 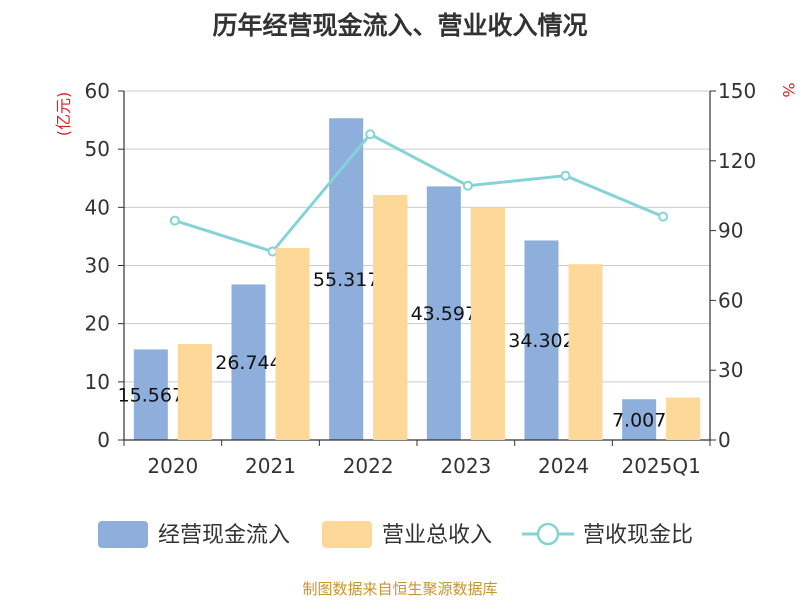 What do you see at coordinates (400, 25) in the screenshot?
I see `chart-title: 历年经营现金流入、营业收入情况` at bounding box center [400, 25].